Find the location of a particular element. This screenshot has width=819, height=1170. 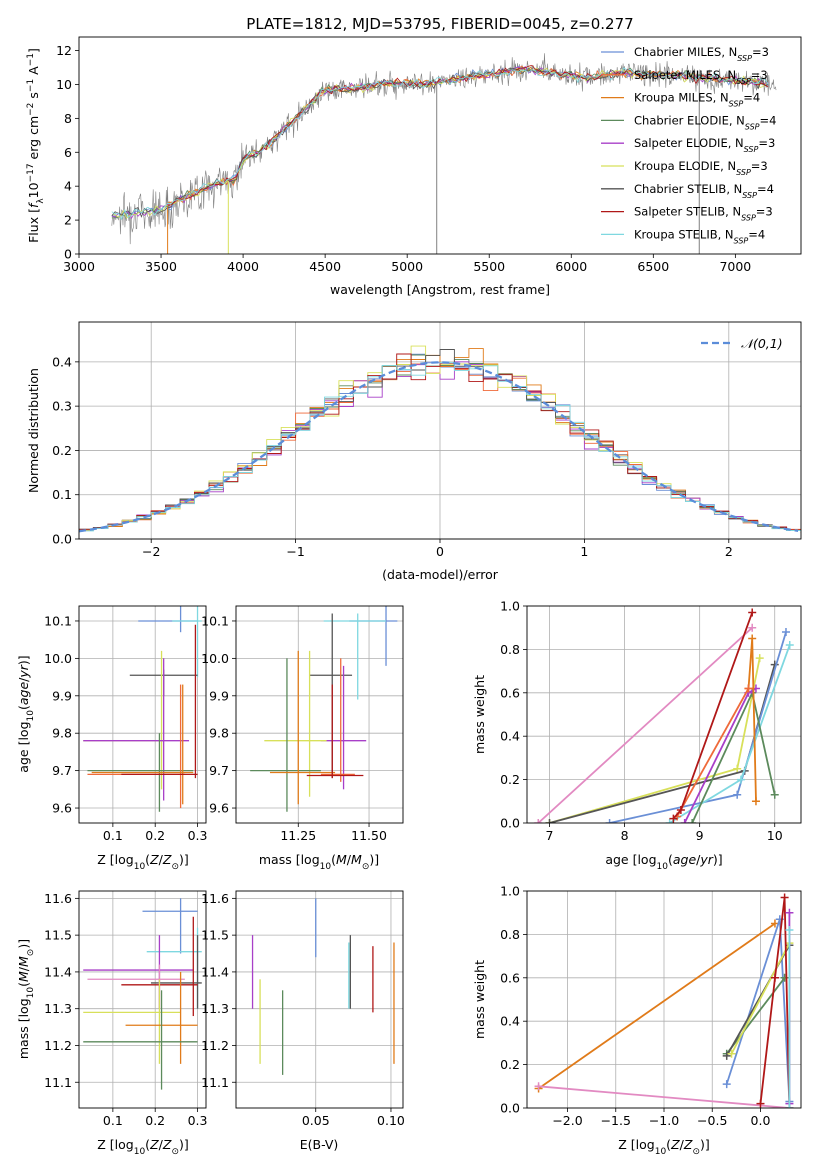

x-tick-label: 7 is located at coordinates (550, 835).